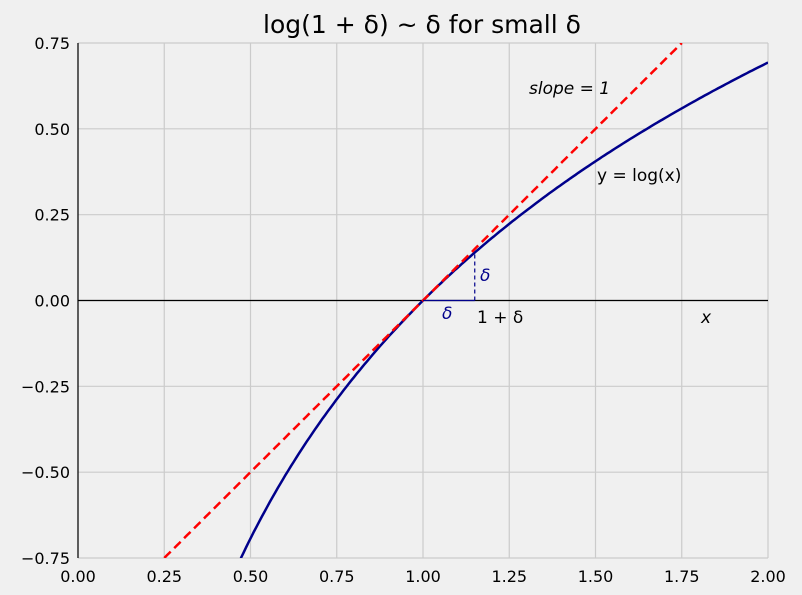 This screenshot has width=802, height=595. Describe the element at coordinates (251, 576) in the screenshot. I see `x-tick-label: 0.50` at that location.